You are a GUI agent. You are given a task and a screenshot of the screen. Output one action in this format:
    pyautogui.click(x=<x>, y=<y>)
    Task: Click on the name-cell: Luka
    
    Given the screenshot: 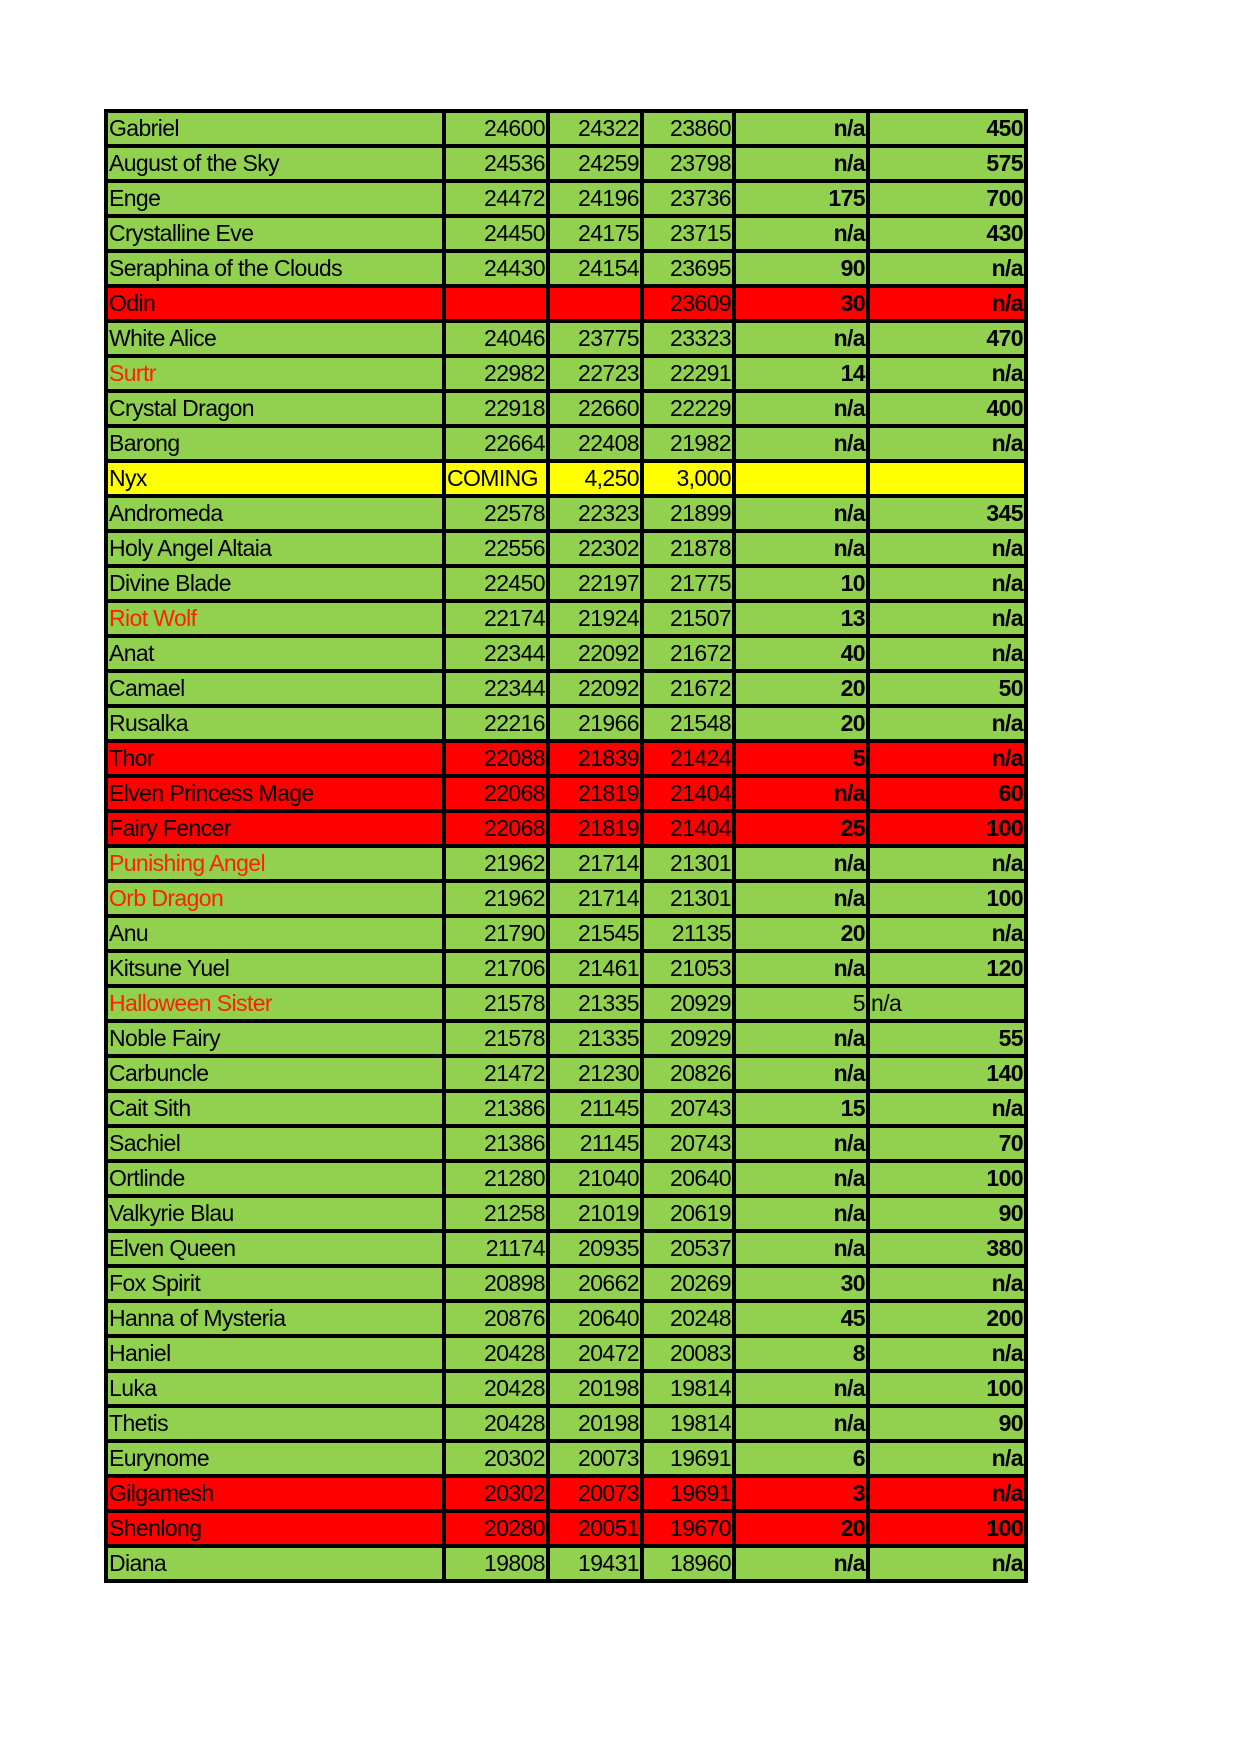 What is the action you would take?
    pyautogui.click(x=275, y=1388)
    